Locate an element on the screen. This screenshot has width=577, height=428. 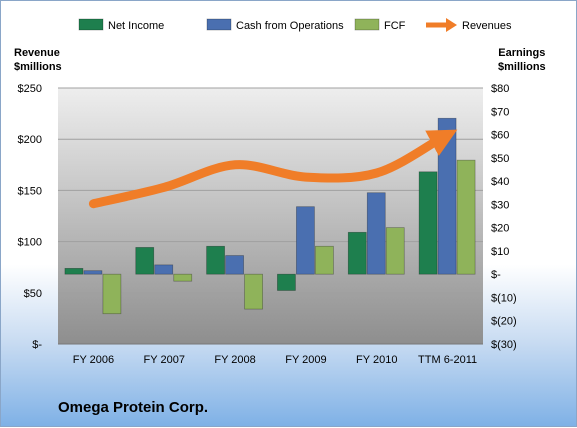
left-tick-label: $50 is located at coordinates (33, 294).